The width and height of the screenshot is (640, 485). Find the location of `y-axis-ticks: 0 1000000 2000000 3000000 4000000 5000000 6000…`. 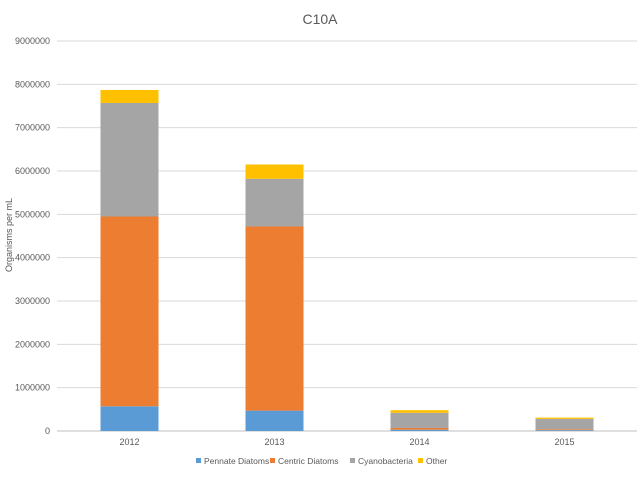

y-axis-ticks: 0 1000000 2000000 3000000 4000000 5000000 6000… is located at coordinates (32, 236).